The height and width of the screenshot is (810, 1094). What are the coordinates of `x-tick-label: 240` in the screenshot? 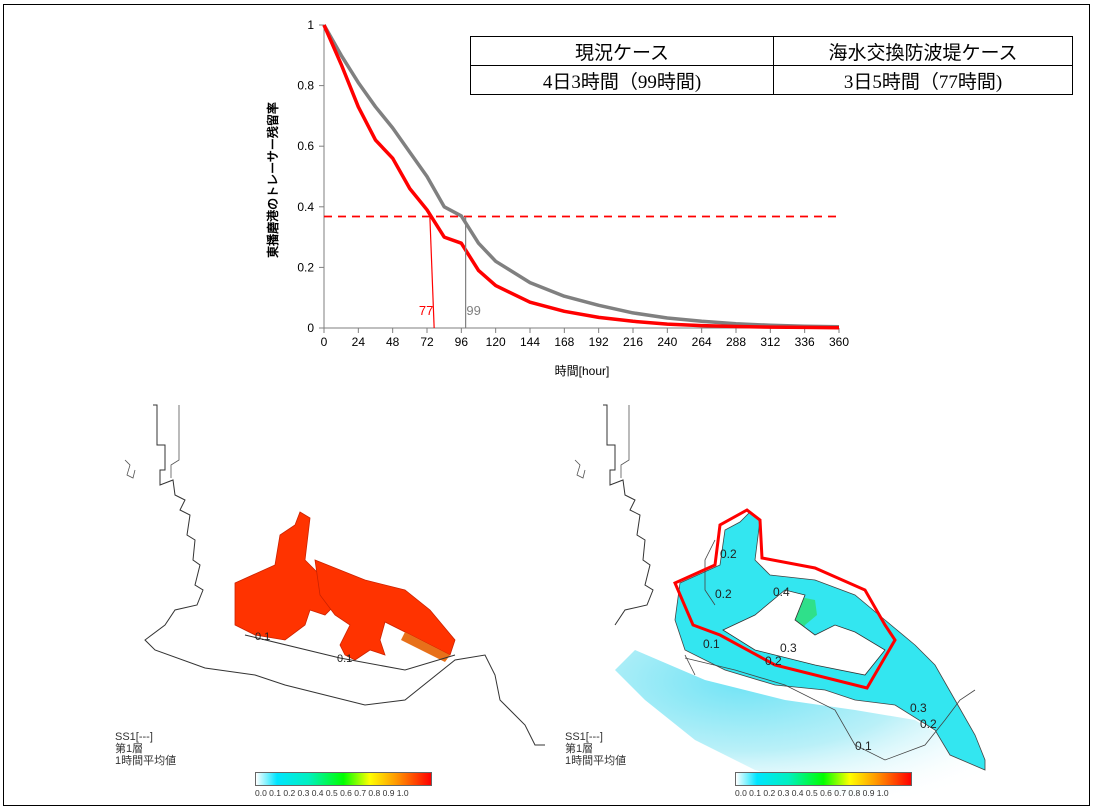 It's located at (667, 342).